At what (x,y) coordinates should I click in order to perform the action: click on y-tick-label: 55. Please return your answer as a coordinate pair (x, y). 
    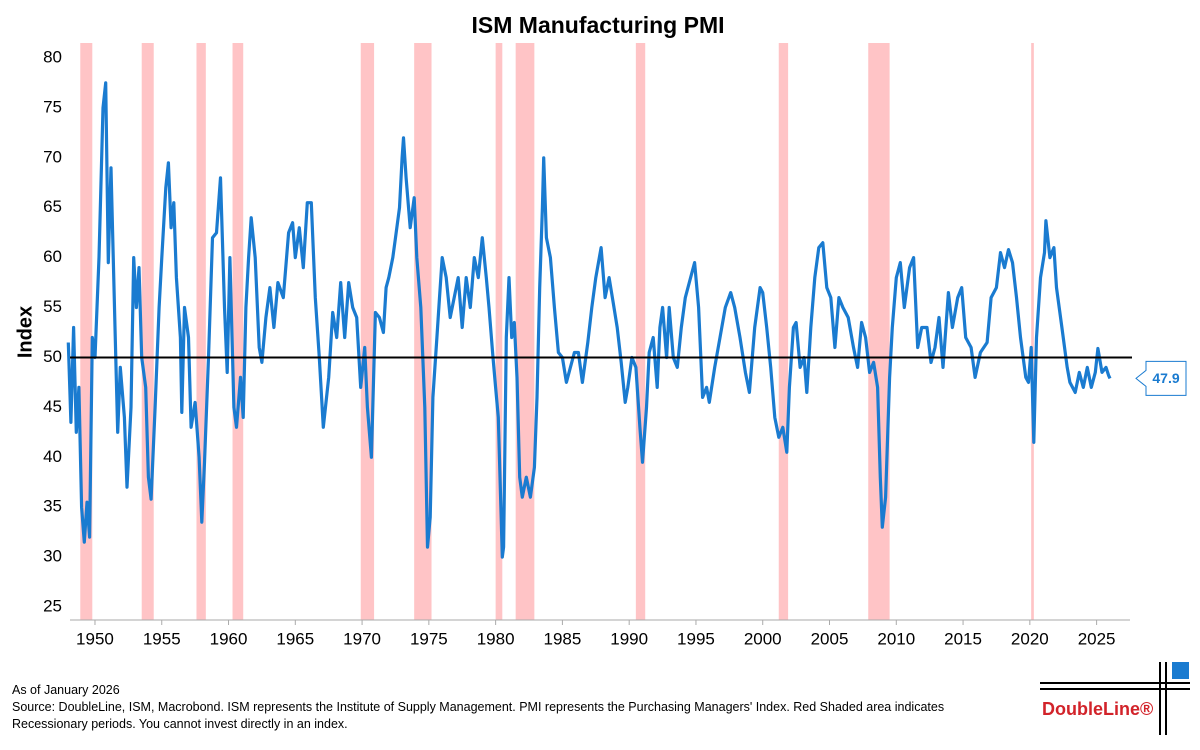
    Looking at the image, I should click on (52, 306).